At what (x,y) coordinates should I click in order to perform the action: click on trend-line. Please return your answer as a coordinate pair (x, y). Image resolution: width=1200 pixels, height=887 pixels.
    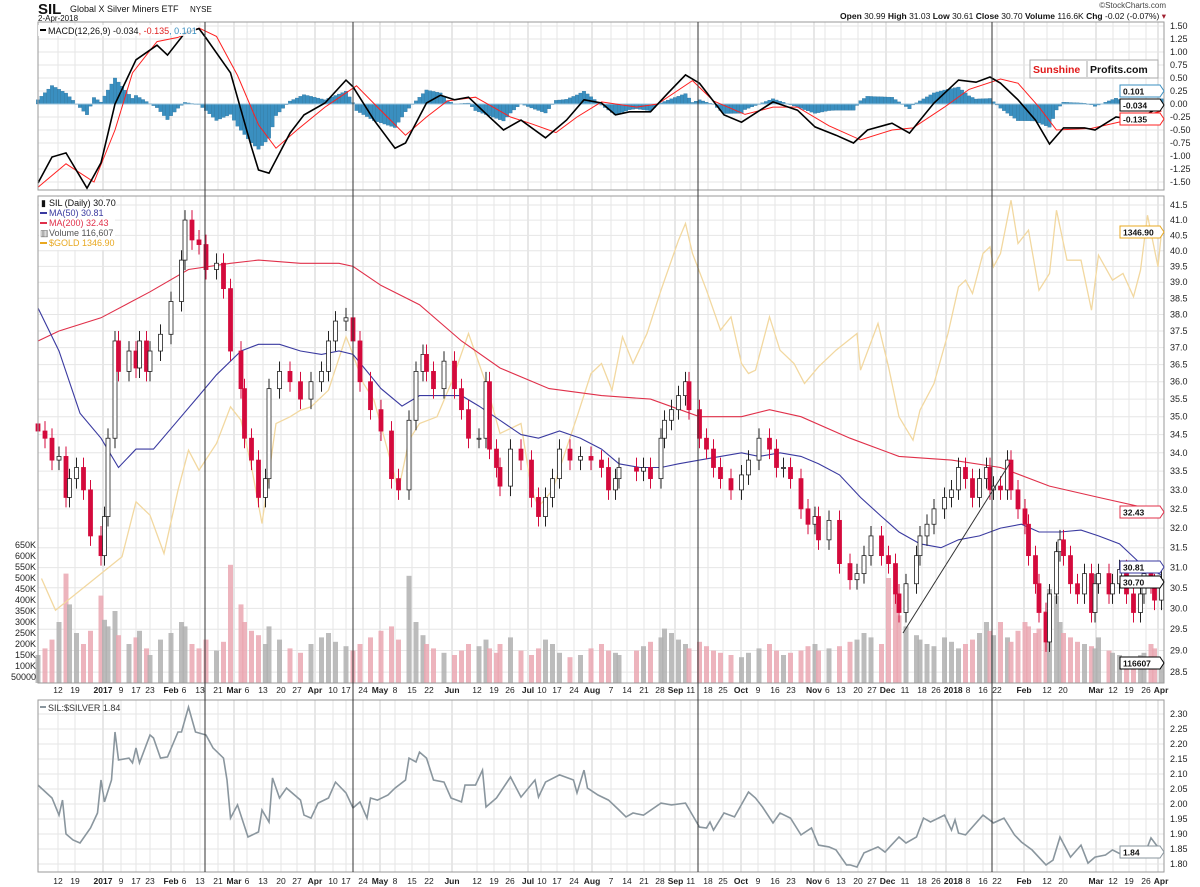
    Looking at the image, I should click on (956, 548).